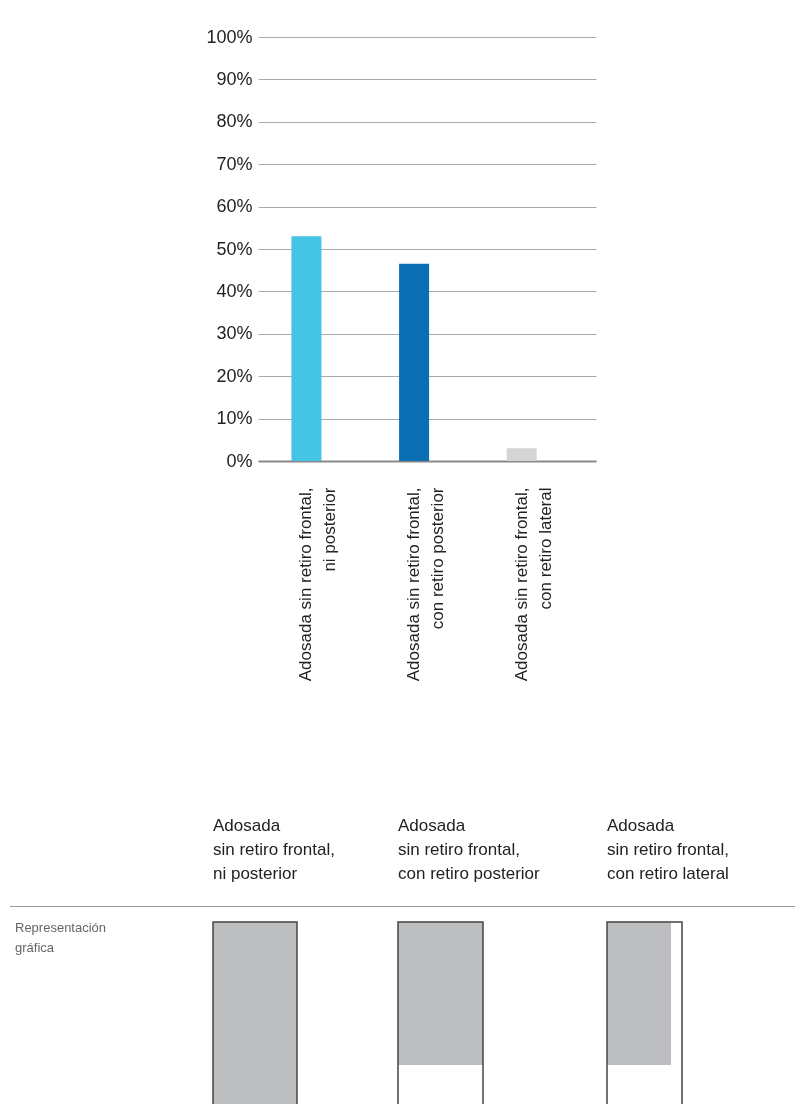 This screenshot has width=795, height=1104. What do you see at coordinates (274, 850) in the screenshot?
I see `text: Adosada sin retiro frontal, ni posterior` at bounding box center [274, 850].